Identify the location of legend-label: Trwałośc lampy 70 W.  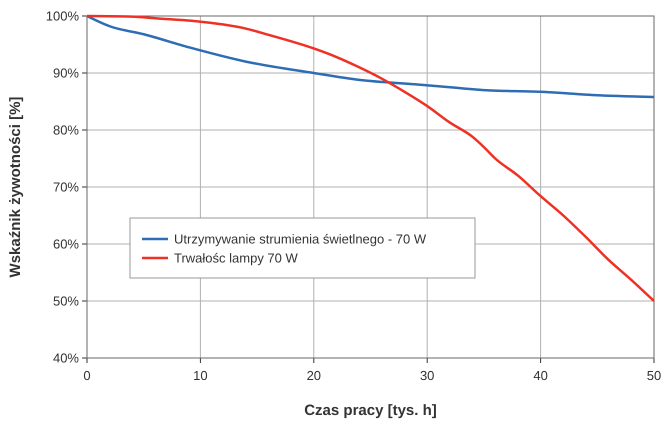
(236, 258).